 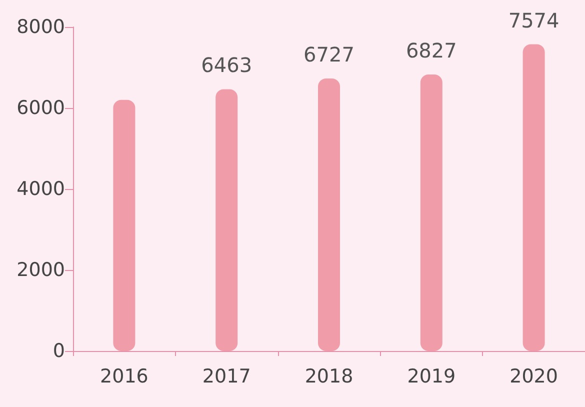 What do you see at coordinates (226, 65) in the screenshot?
I see `data-label: 6463` at bounding box center [226, 65].